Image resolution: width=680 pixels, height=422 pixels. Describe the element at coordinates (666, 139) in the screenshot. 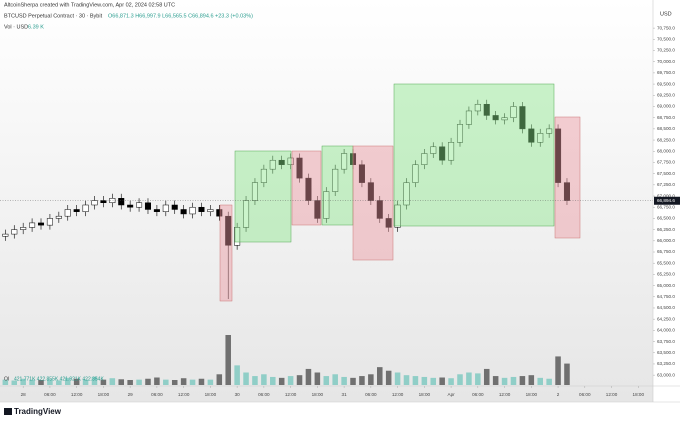

I see `y-tick-label: 68,250.0` at that location.